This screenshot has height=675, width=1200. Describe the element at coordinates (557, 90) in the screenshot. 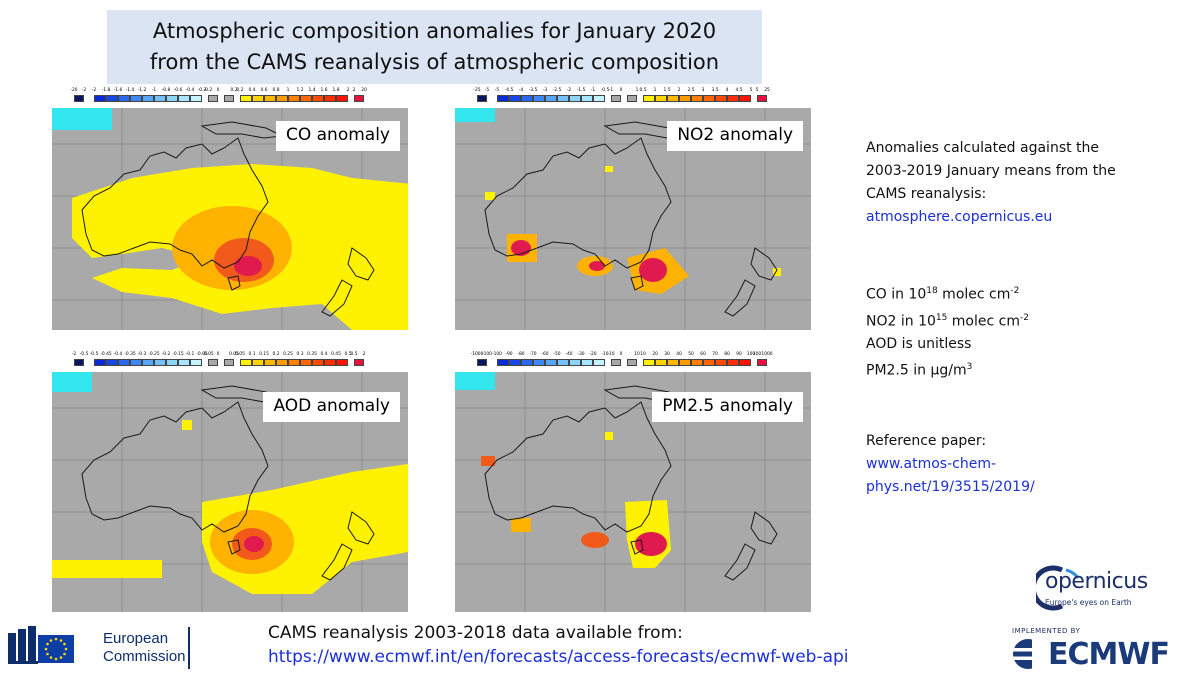

I see `legend-tick-label: -2.5` at that location.